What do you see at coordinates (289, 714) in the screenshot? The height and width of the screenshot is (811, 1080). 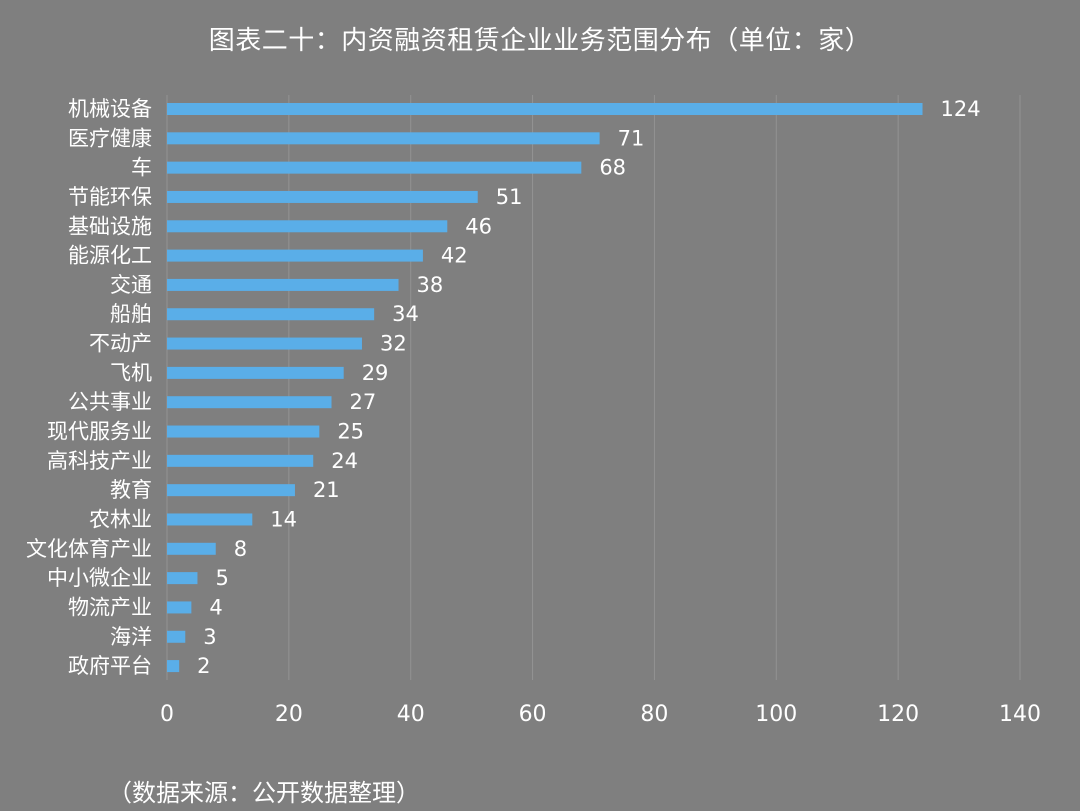 I see `x-tick-label: 20` at bounding box center [289, 714].